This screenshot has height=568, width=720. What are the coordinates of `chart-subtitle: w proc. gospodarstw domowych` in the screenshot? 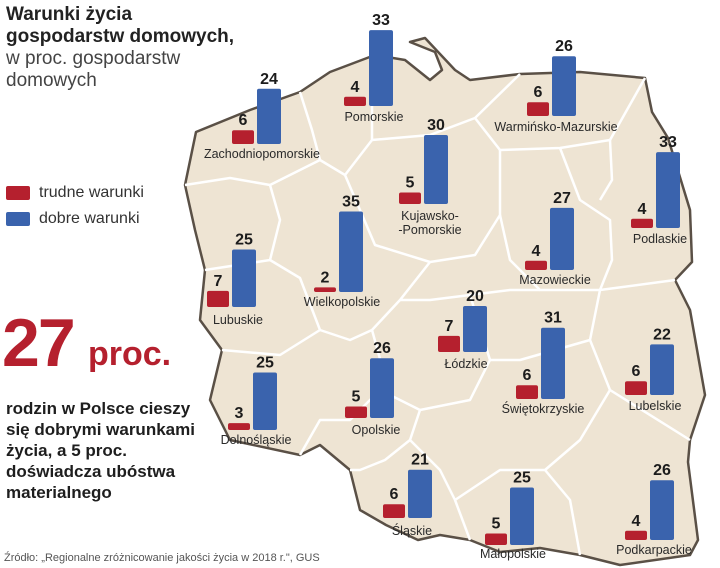 It's located at (93, 69).